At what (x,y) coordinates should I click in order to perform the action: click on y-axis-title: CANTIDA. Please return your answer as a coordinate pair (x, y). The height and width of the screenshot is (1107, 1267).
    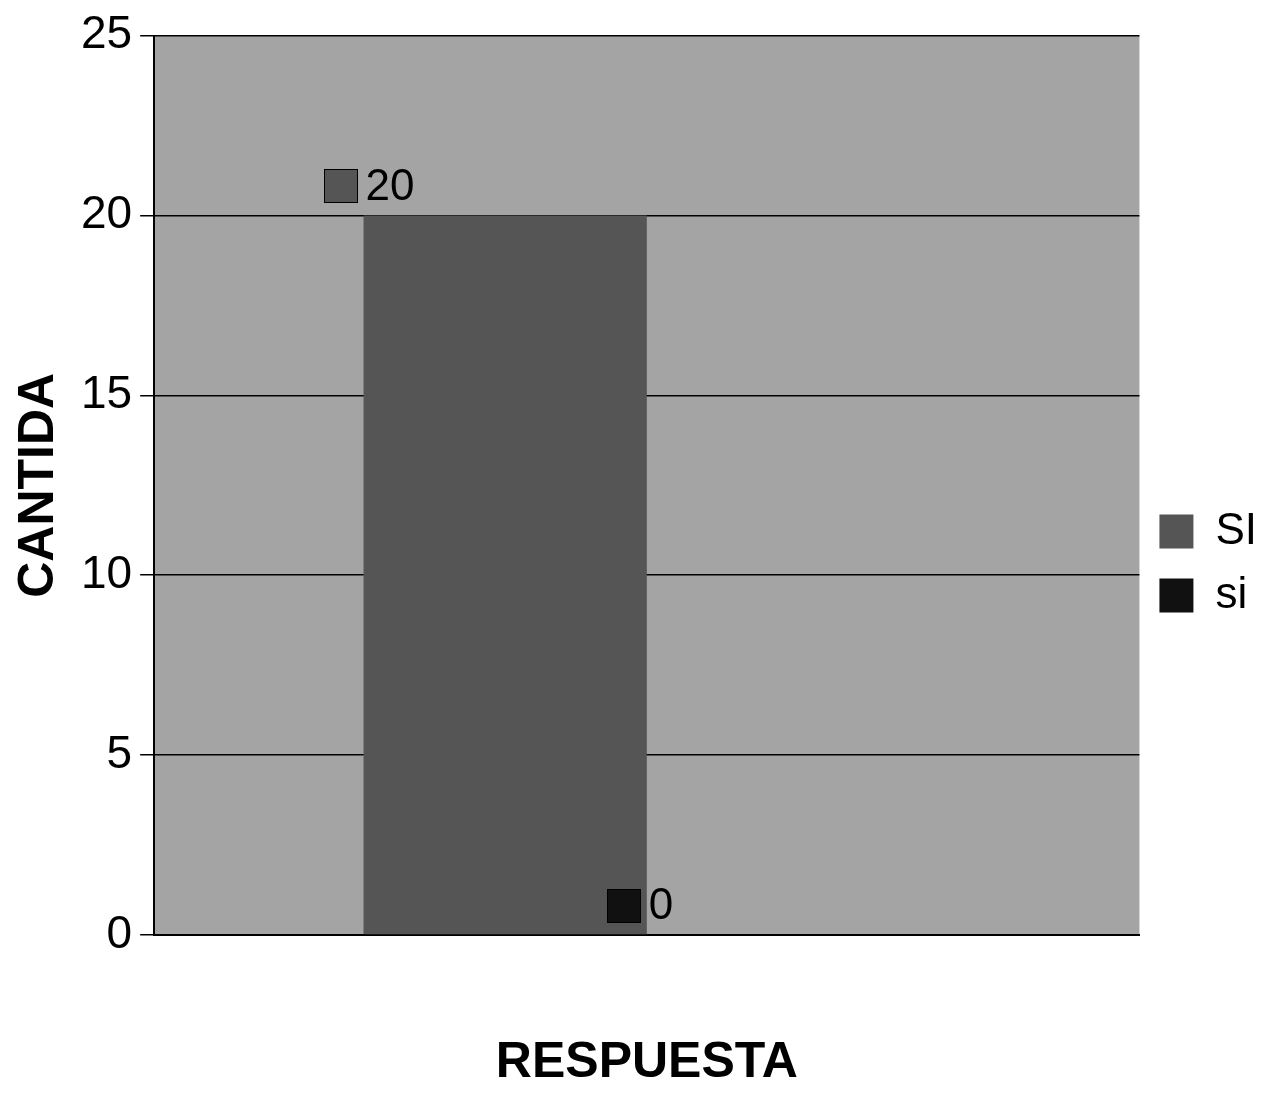
    Looking at the image, I should click on (35, 485).